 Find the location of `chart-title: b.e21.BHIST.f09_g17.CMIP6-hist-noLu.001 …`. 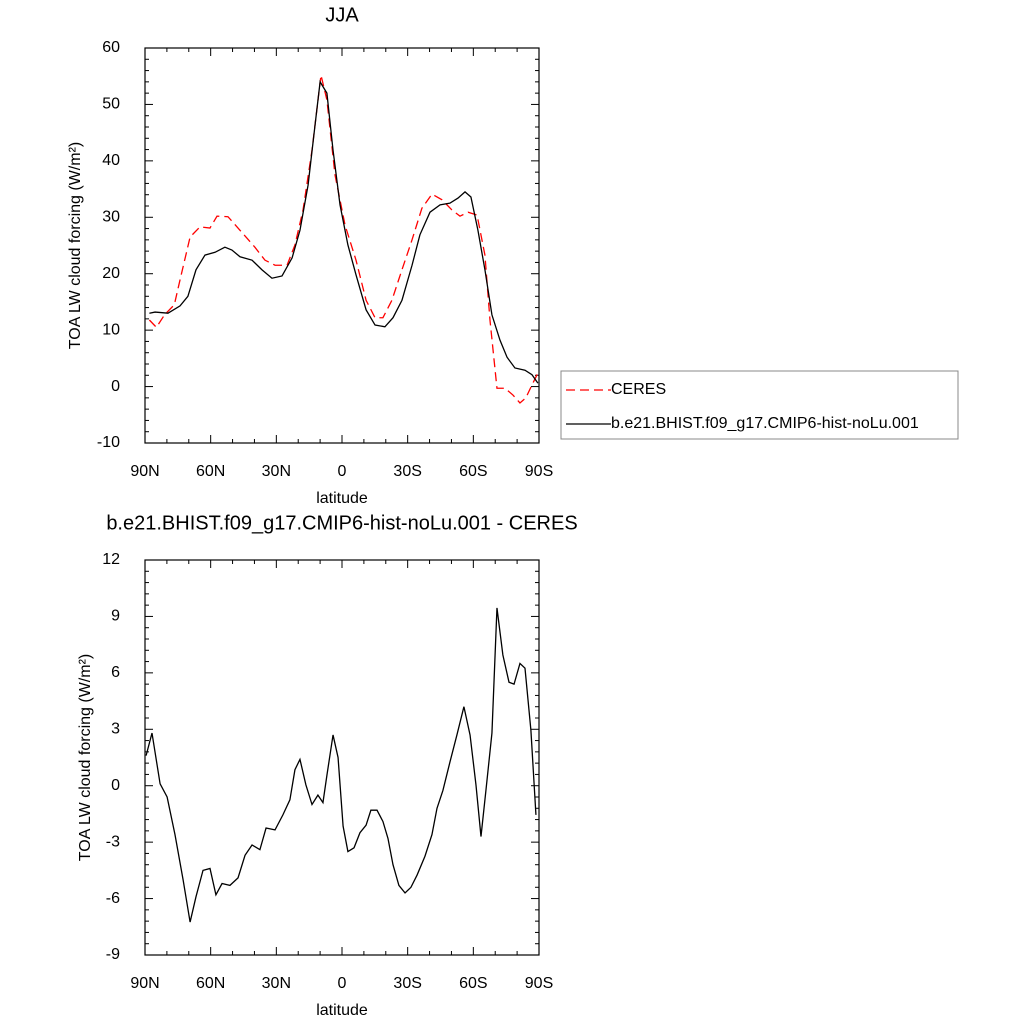

chart-title: b.e21.BHIST.f09_g17.CMIP6-hist-noLu.001 … is located at coordinates (341, 523).